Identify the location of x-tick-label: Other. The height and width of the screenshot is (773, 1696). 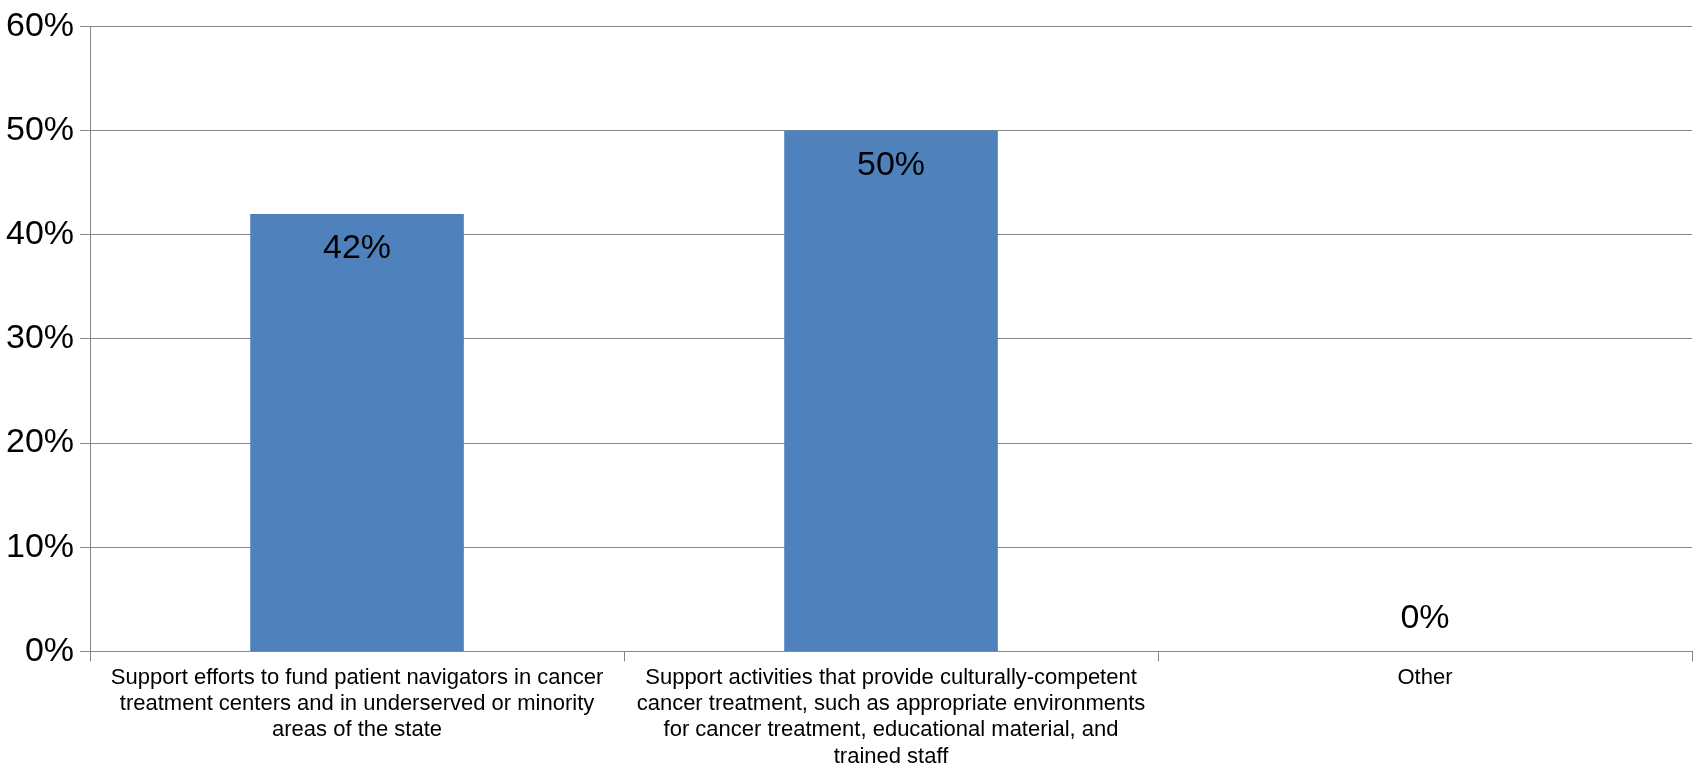
(1425, 676).